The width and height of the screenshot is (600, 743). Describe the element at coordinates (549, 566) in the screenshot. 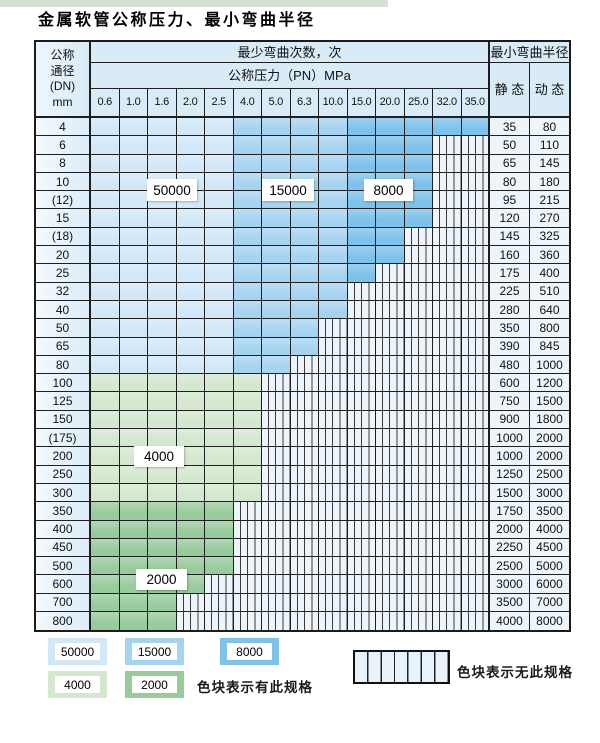

I see `dynamic-radius-cell: 5000` at that location.